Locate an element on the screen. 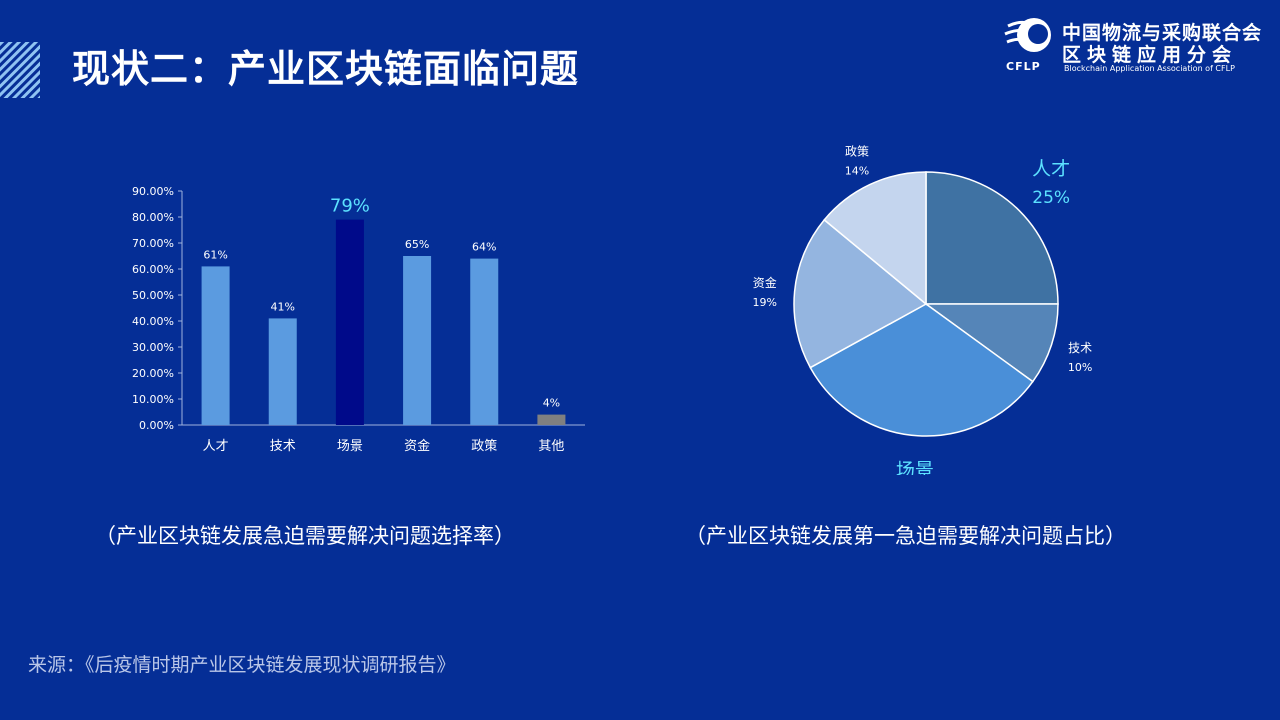 This screenshot has width=1280, height=720. y-tick-label: 30.00% is located at coordinates (153, 347).